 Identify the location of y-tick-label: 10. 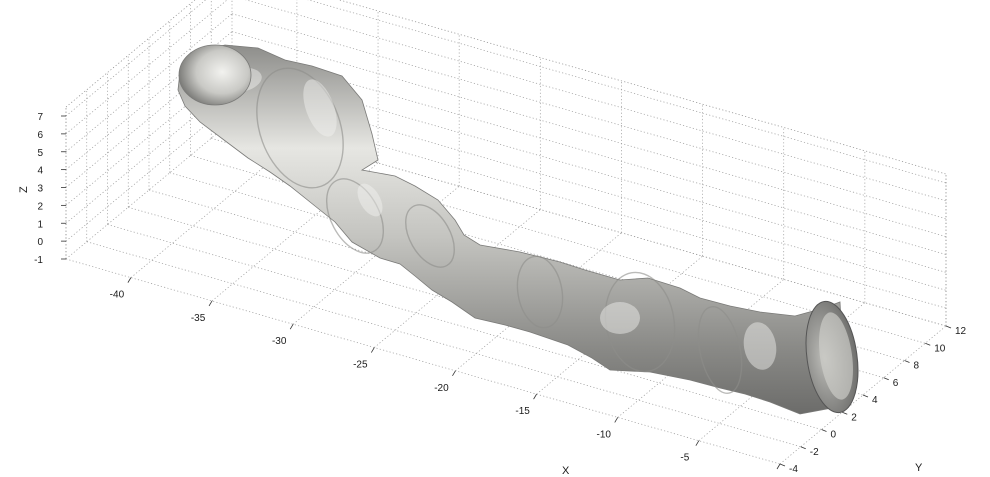
(940, 348).